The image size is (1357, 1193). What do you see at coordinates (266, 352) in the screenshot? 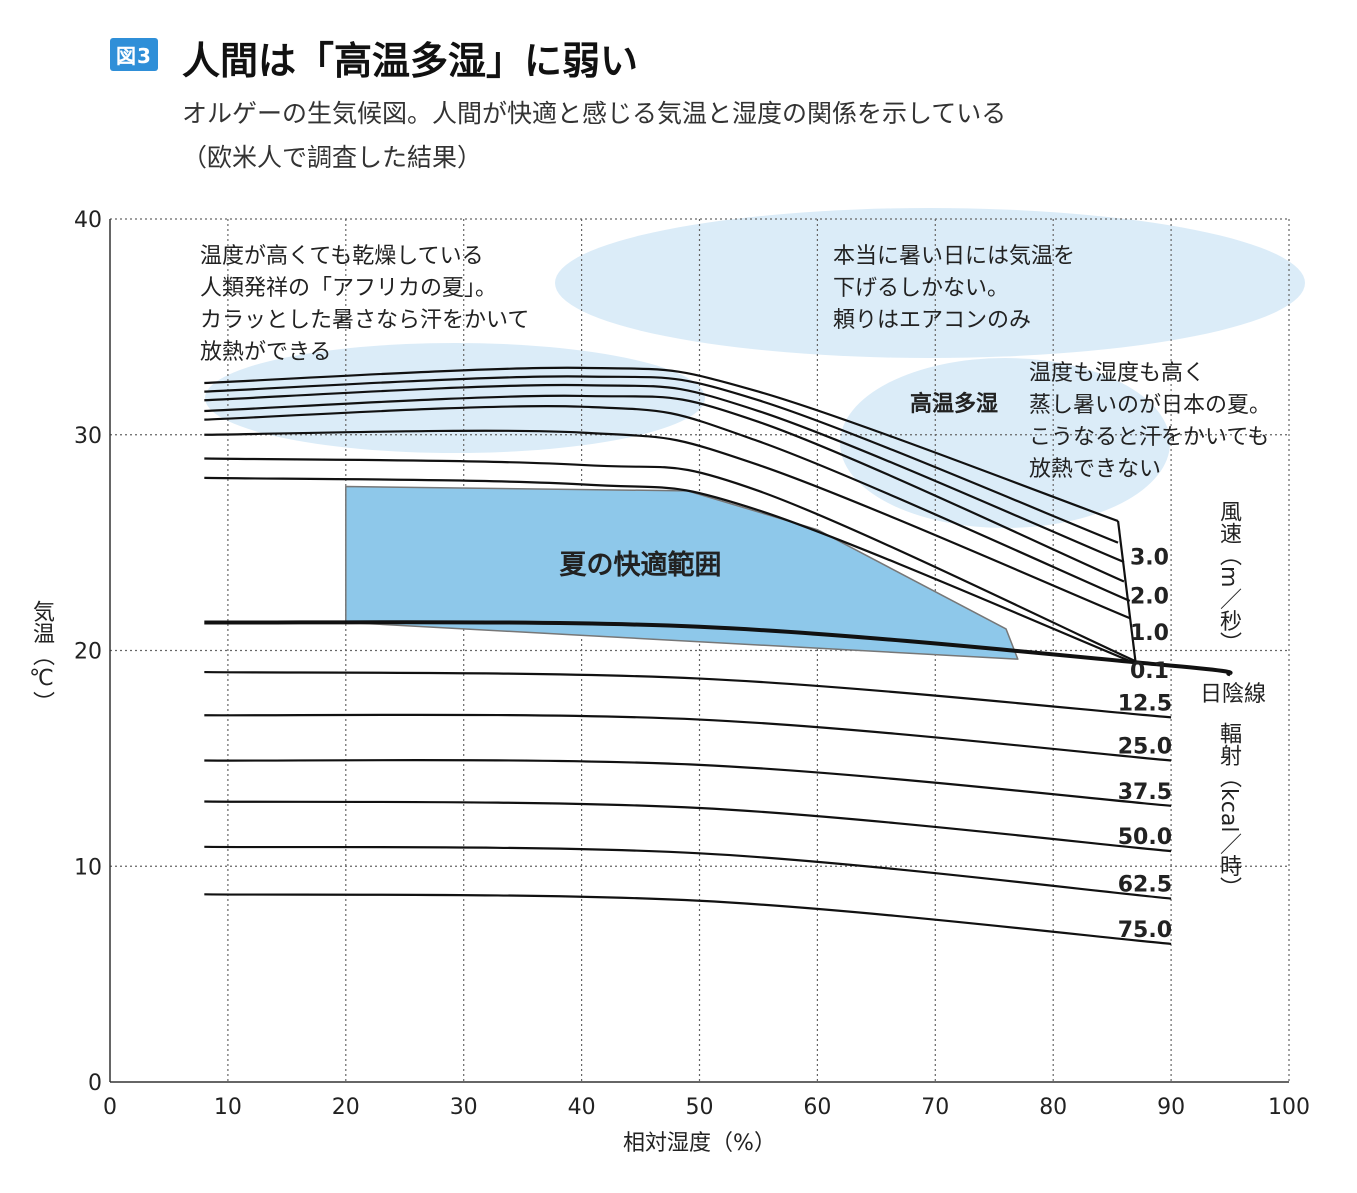
I see `africa-note-line-3: 放熱ができる` at bounding box center [266, 352].